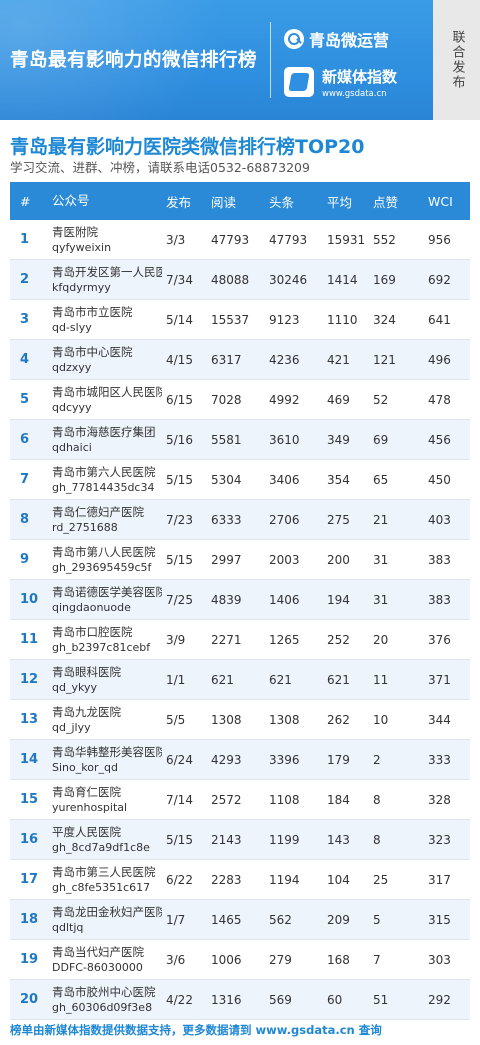  I want to click on account-cell: 青岛市市立医院 qd-slyy, so click(105, 320).